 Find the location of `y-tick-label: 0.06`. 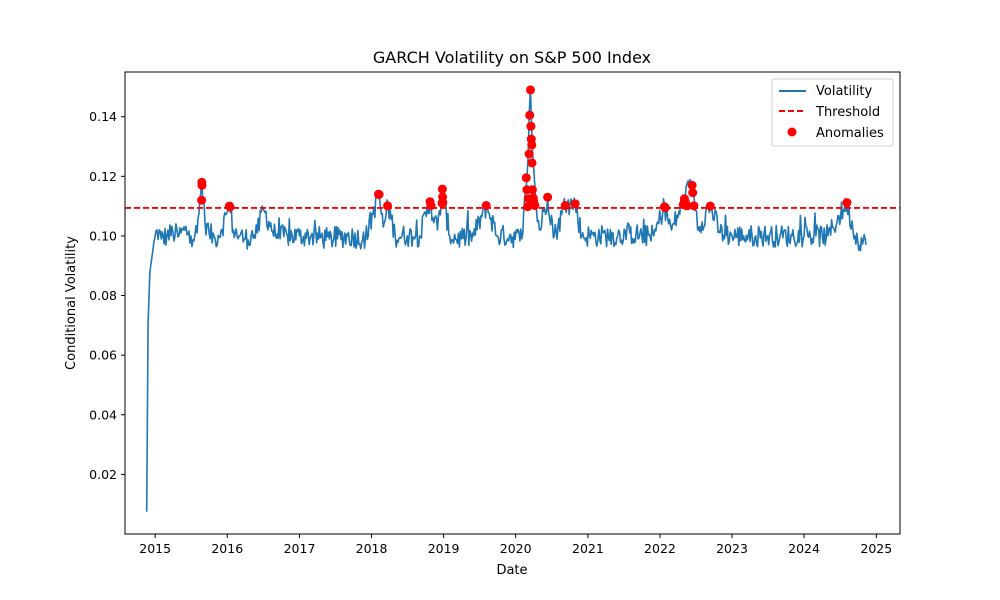

y-tick-label: 0.06 is located at coordinates (103, 355).